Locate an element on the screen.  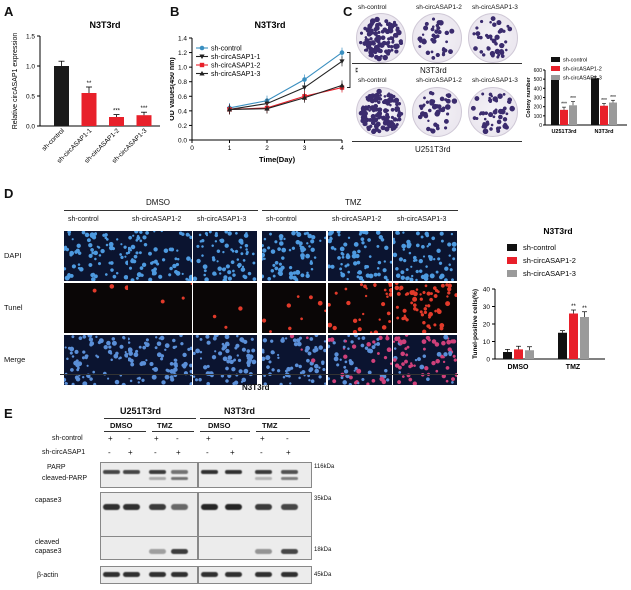
chart-c-xtick-label: U251T3rd is located at coordinates (563, 132).